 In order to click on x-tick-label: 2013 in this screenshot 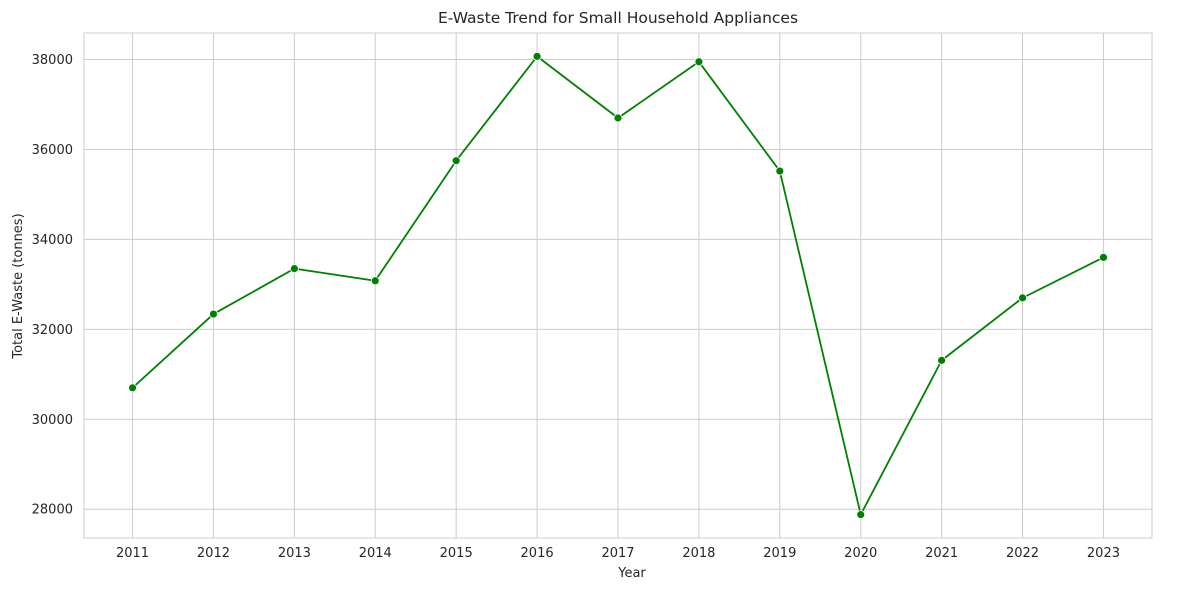, I will do `click(294, 553)`.